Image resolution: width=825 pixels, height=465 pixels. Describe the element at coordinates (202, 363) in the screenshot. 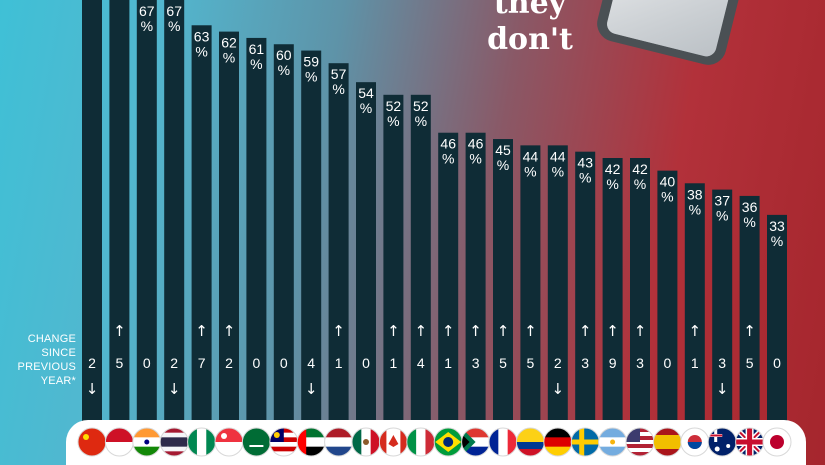

I see `change-label-4: 7` at that location.